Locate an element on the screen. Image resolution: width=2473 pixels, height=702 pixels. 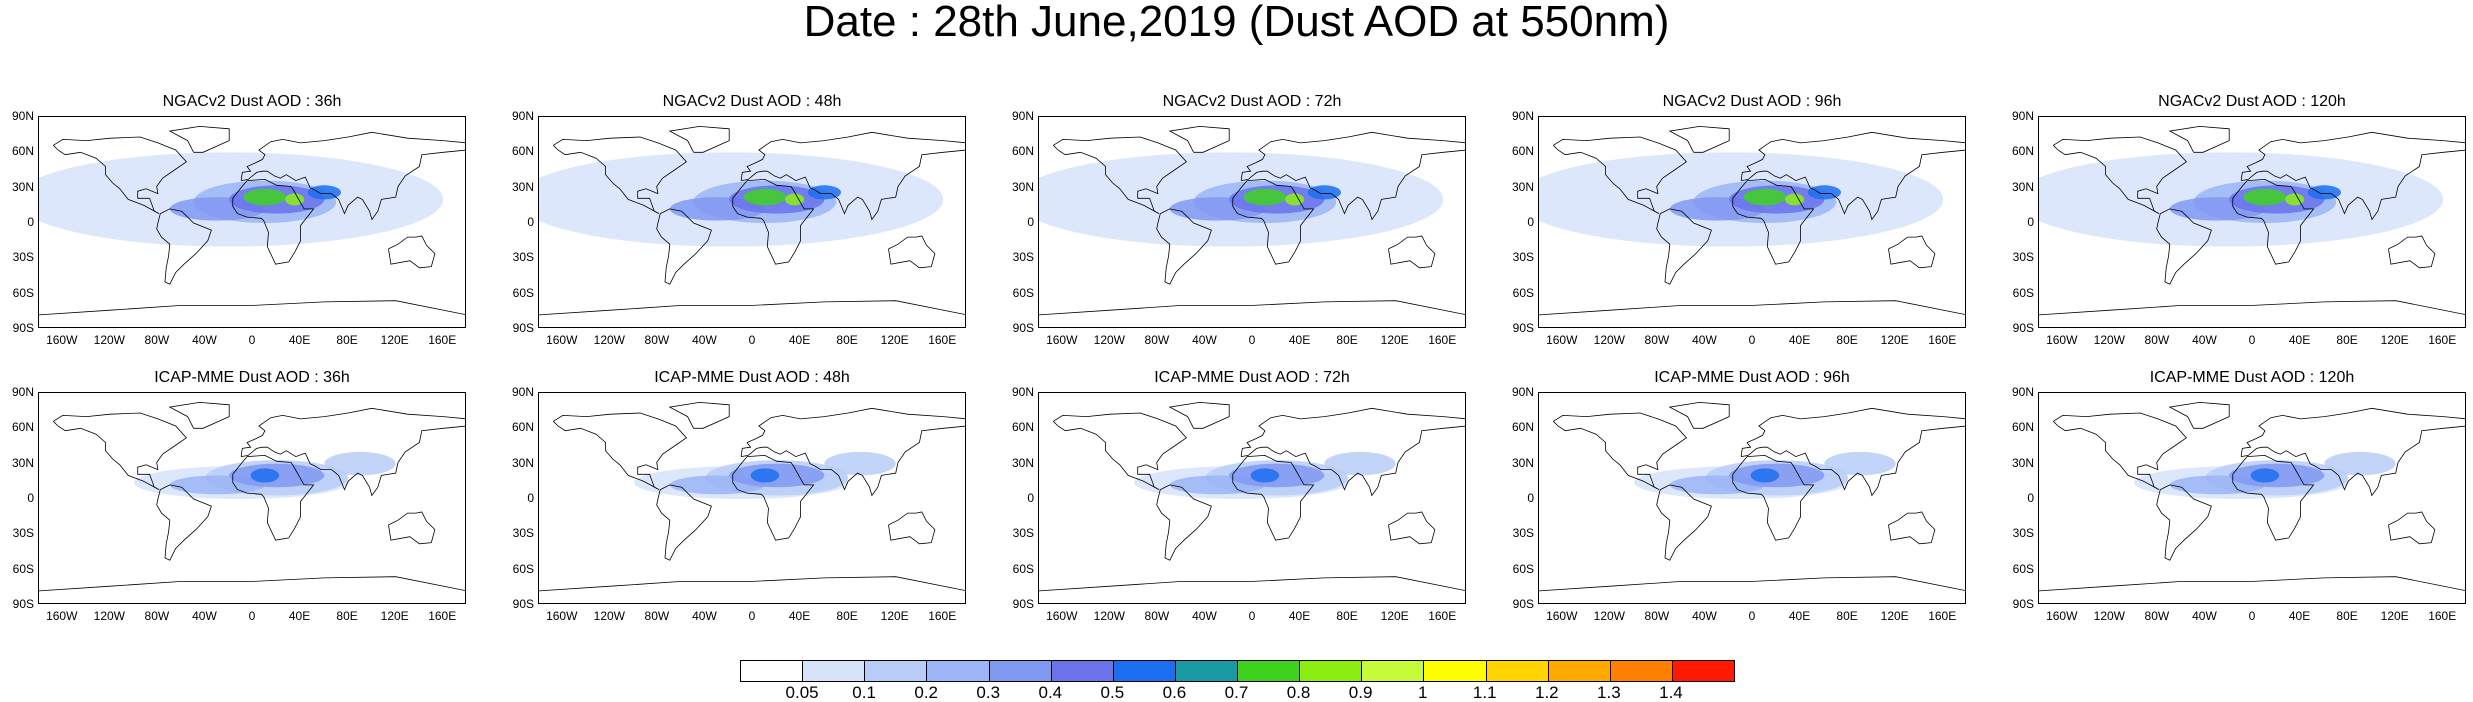
lat-tick-label: 90S is located at coordinates (523, 328).